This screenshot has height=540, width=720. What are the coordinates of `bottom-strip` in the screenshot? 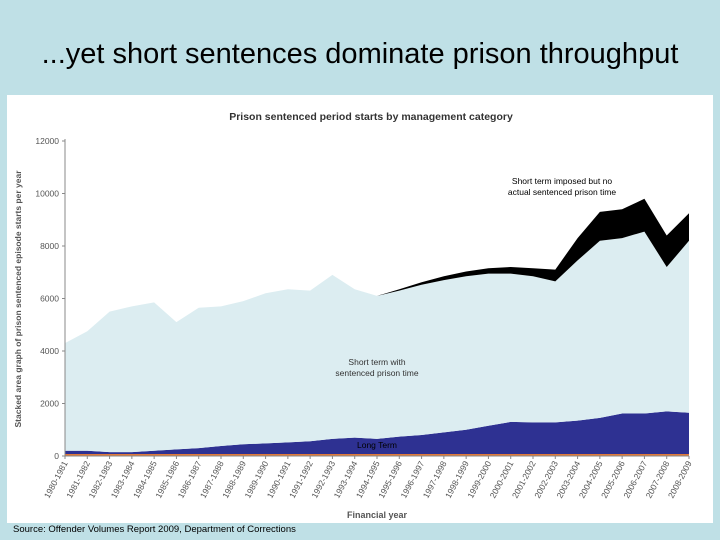 It's located at (377, 455).